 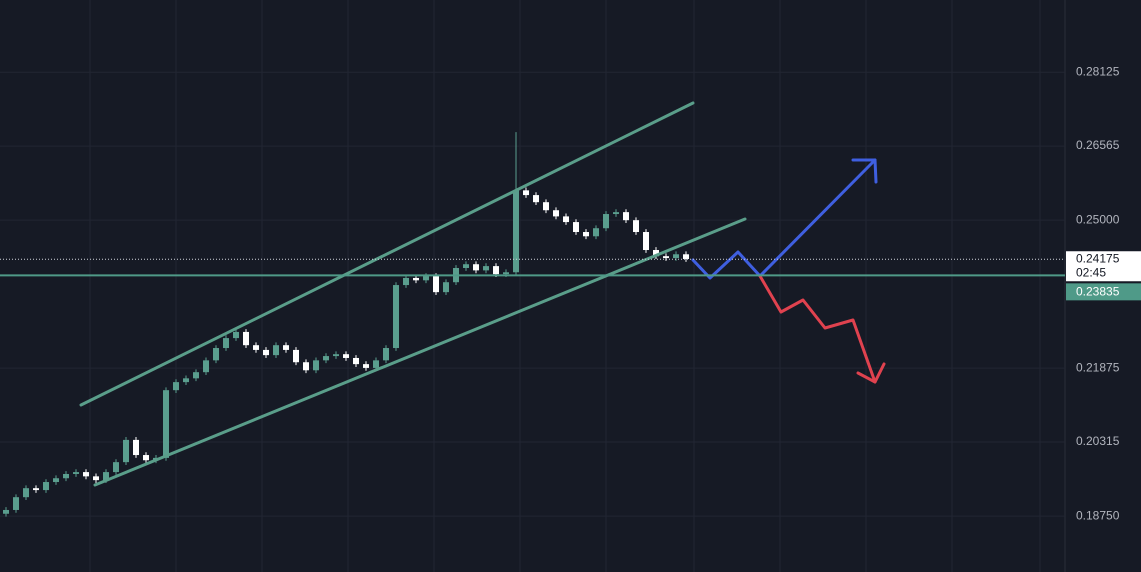 I want to click on last-price-box, so click(x=1103, y=266).